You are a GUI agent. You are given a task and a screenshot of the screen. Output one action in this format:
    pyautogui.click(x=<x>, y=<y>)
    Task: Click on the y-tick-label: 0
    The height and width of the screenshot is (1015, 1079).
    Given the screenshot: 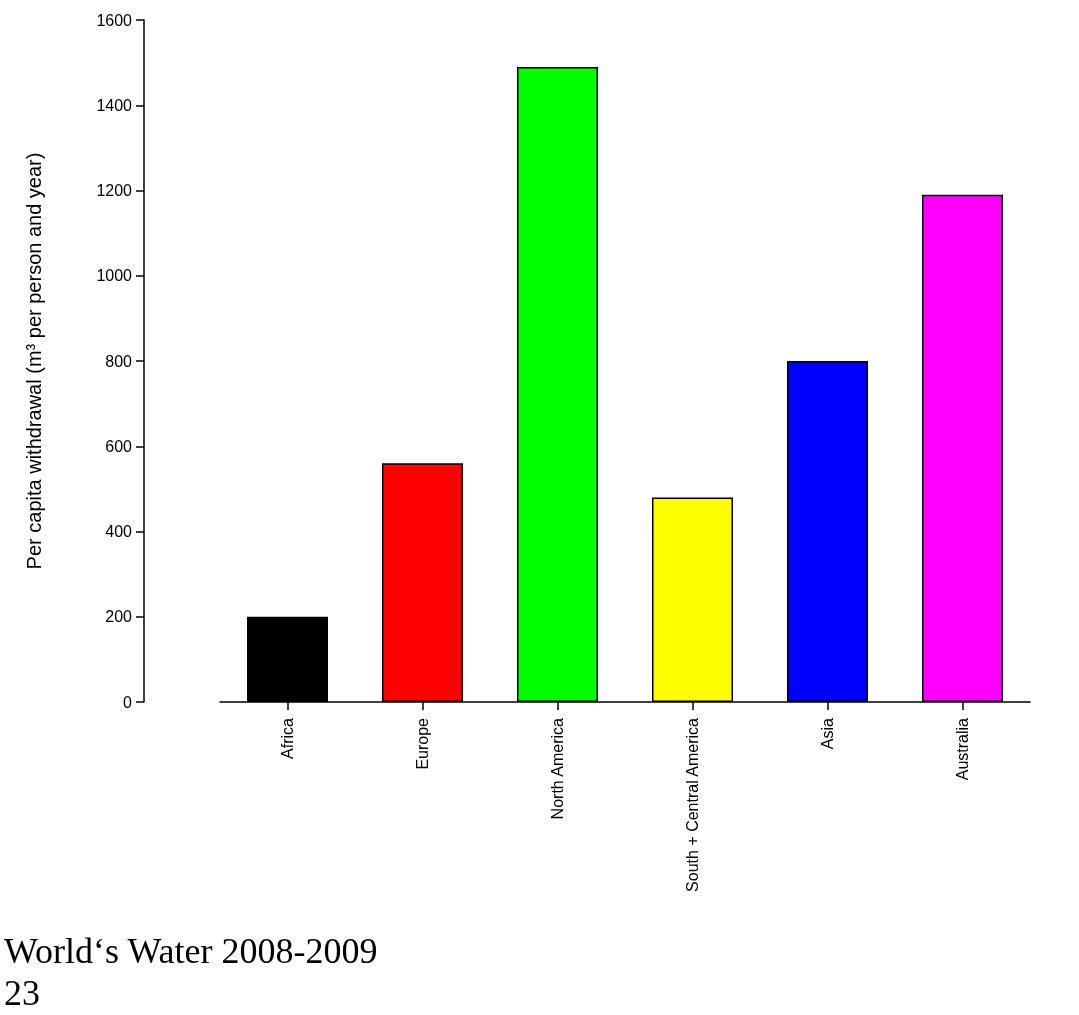 What is the action you would take?
    pyautogui.click(x=128, y=702)
    